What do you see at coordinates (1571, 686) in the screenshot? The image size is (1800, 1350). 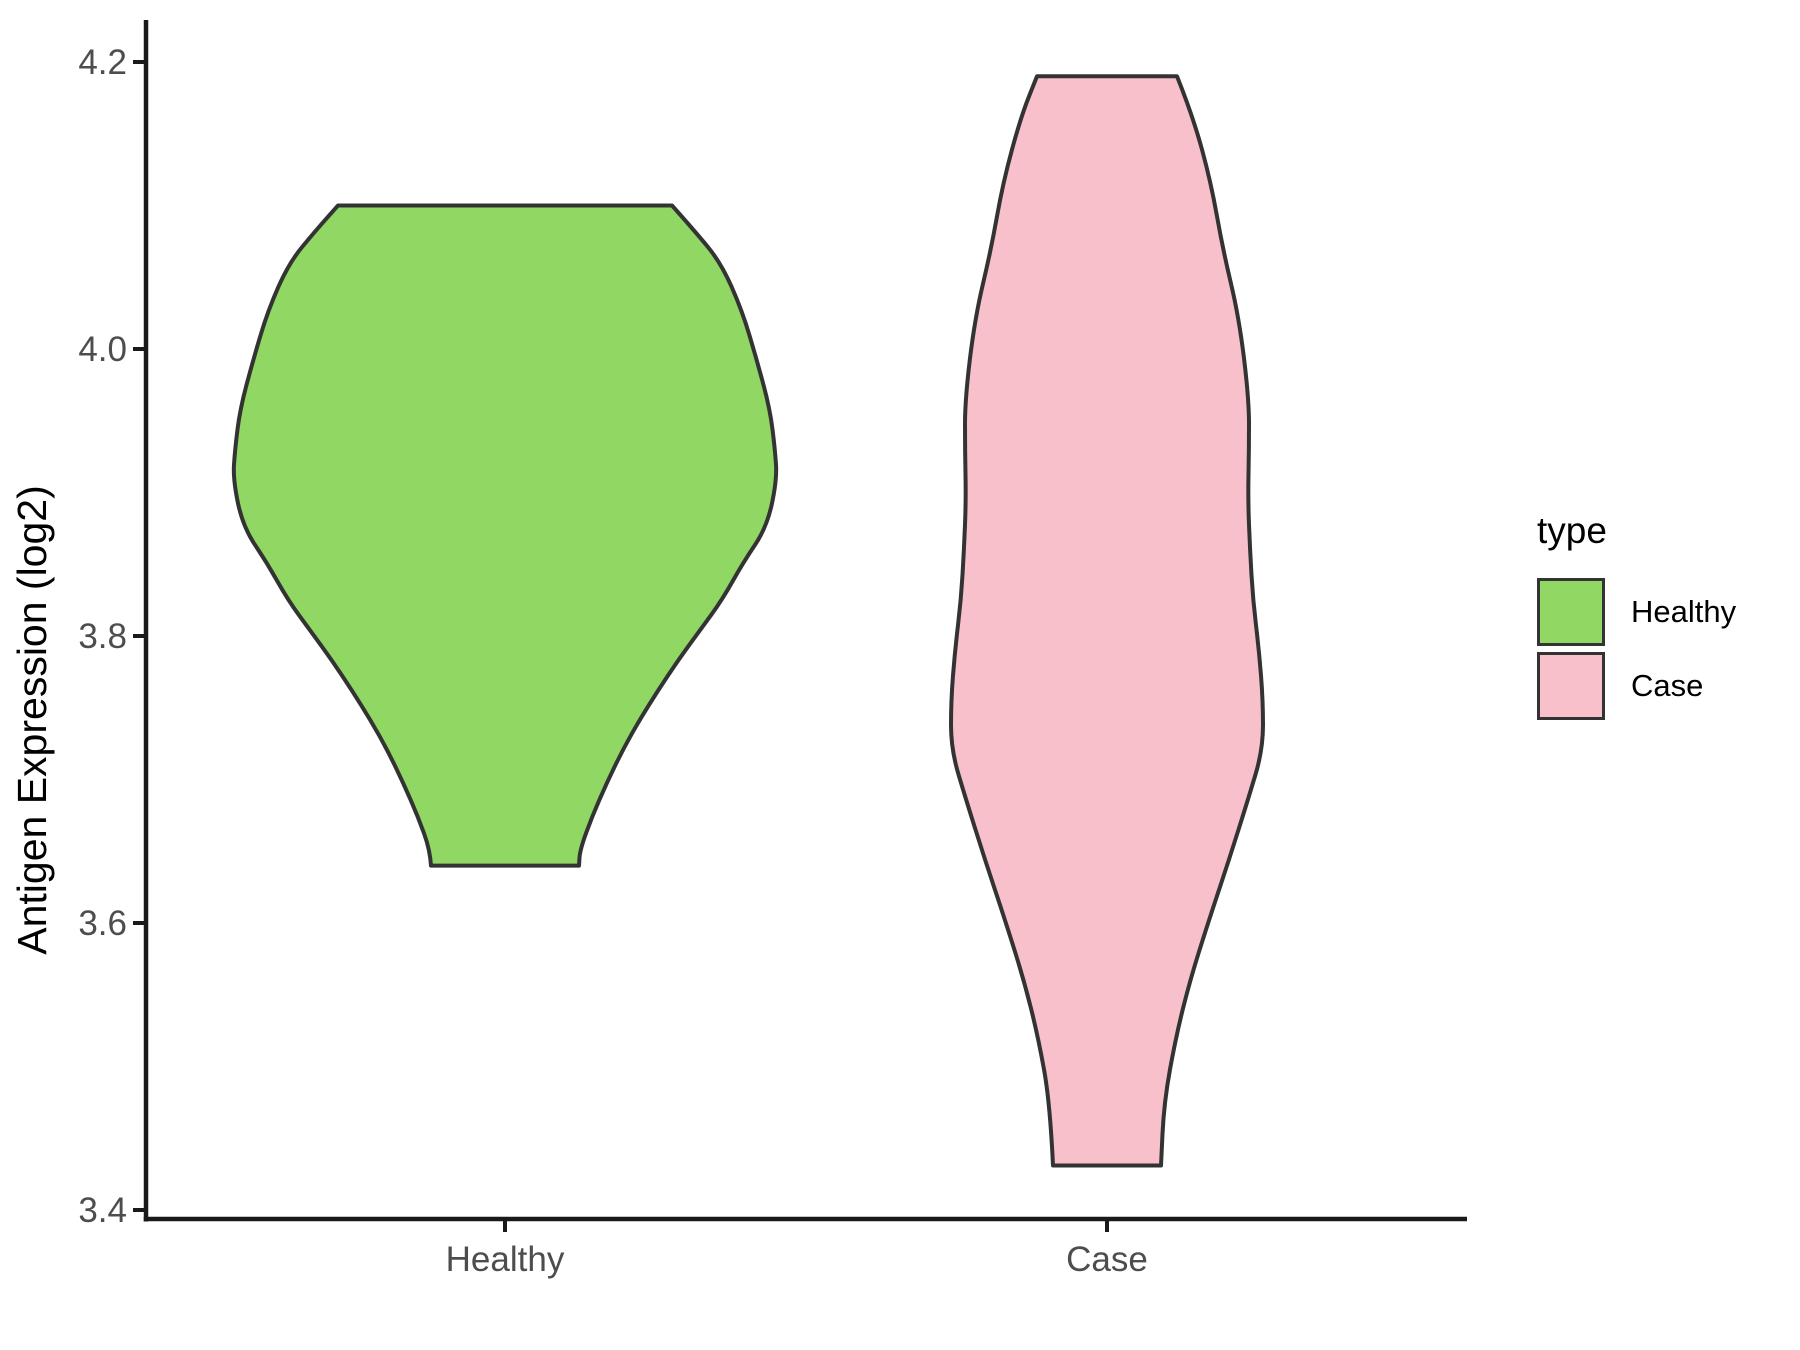 I see `legend-swatch-case` at bounding box center [1571, 686].